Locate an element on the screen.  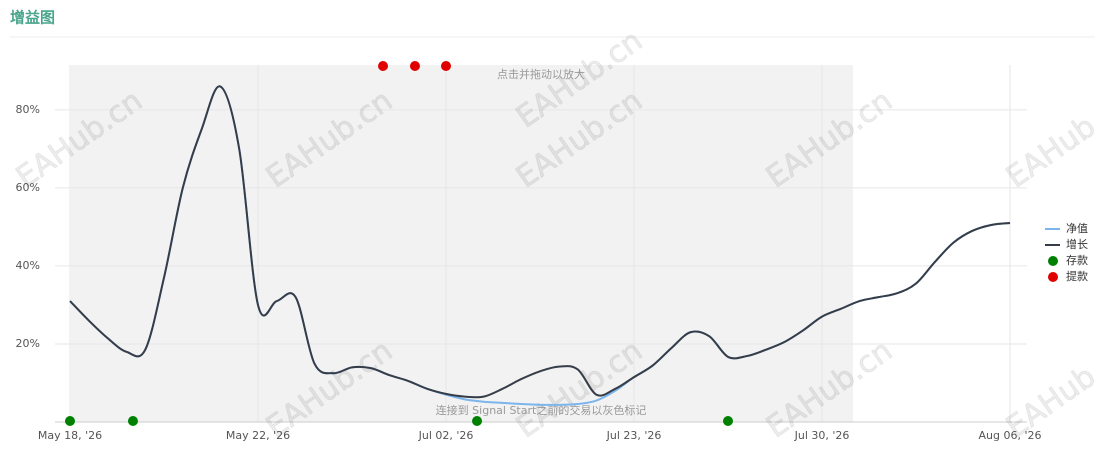
x-tick-label: May 18, '26 is located at coordinates (70, 435).